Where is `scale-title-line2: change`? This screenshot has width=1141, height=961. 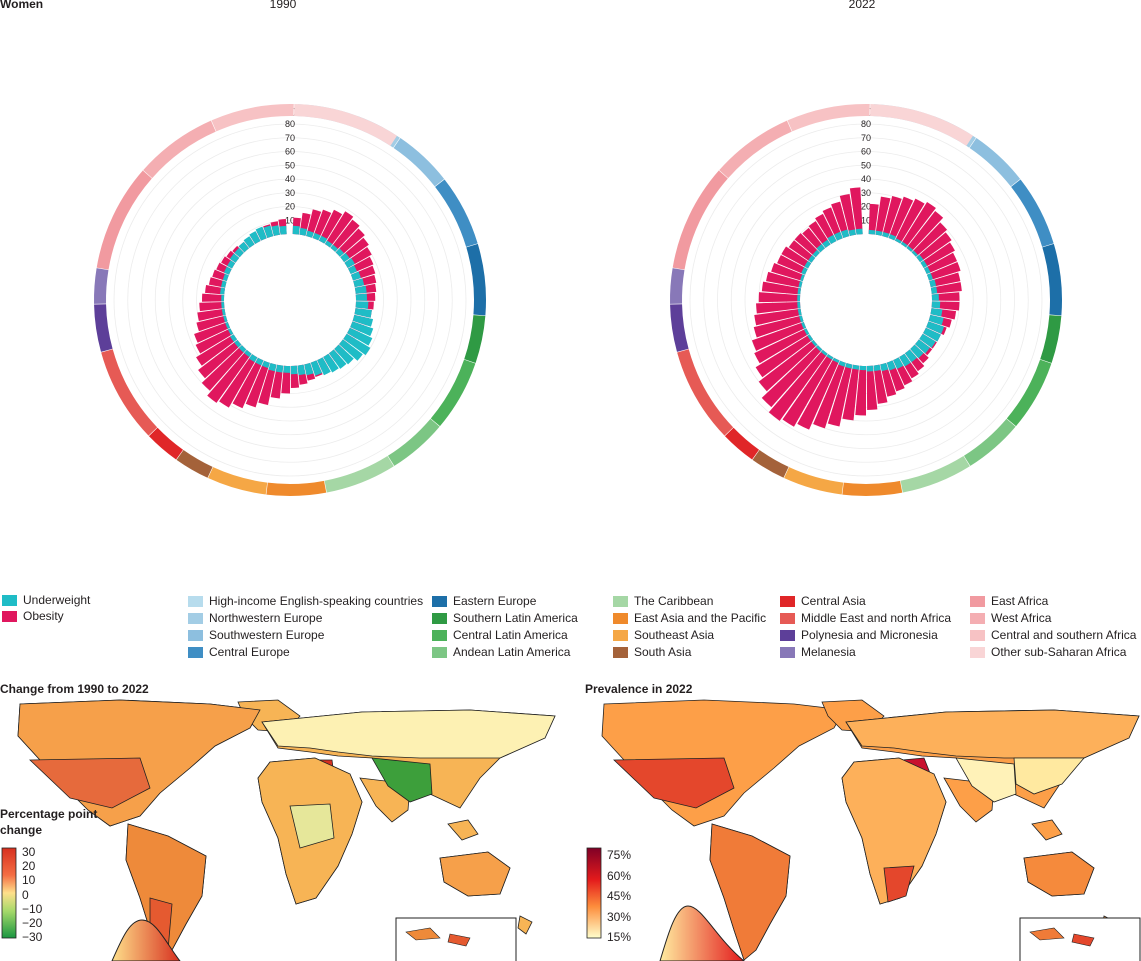
scale-title-line2: change is located at coordinates (21, 830).